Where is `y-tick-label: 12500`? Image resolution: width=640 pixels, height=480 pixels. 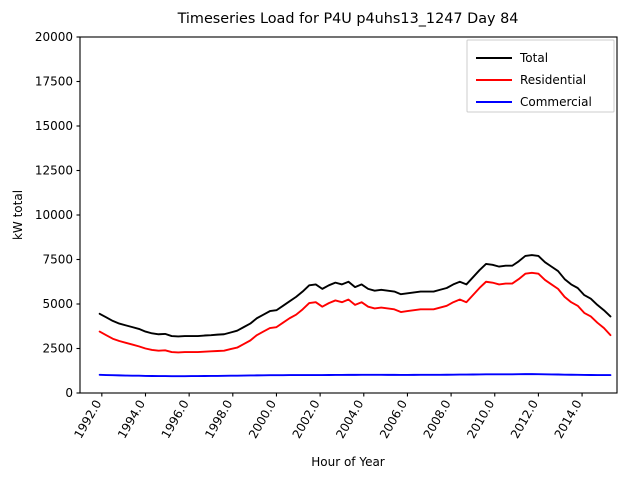
y-tick-label: 12500 is located at coordinates (54, 171).